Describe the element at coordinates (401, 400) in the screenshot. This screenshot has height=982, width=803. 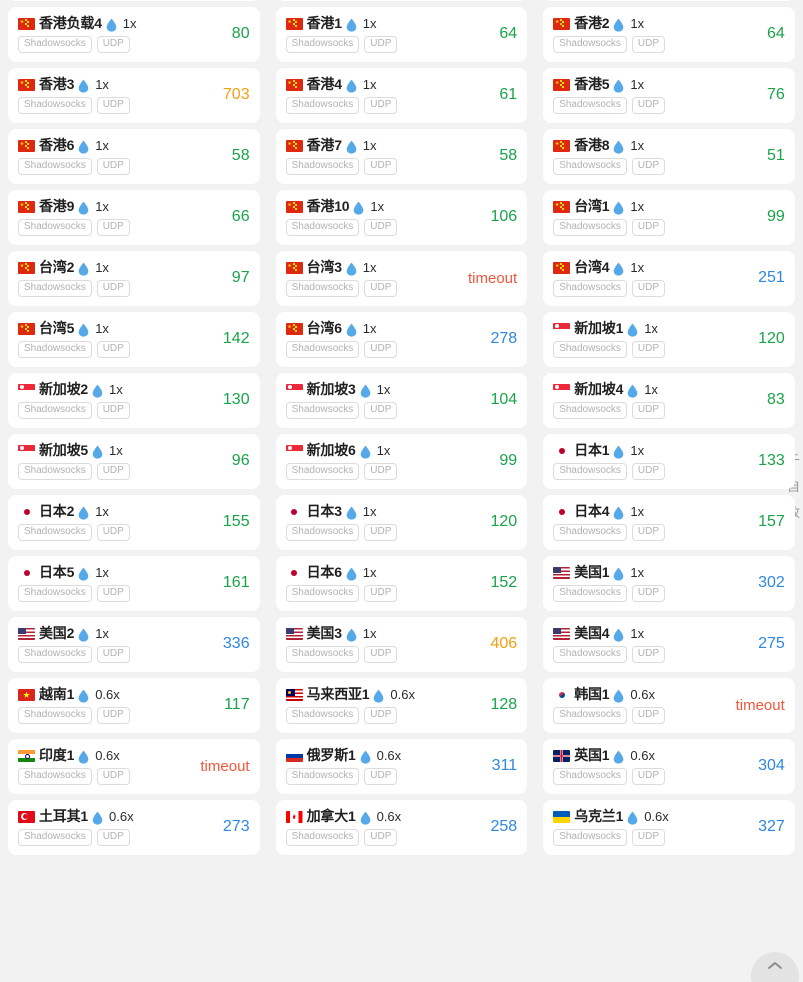
I see `node-card: 新加坡3 1x Shadowsocks UDP 104` at that location.